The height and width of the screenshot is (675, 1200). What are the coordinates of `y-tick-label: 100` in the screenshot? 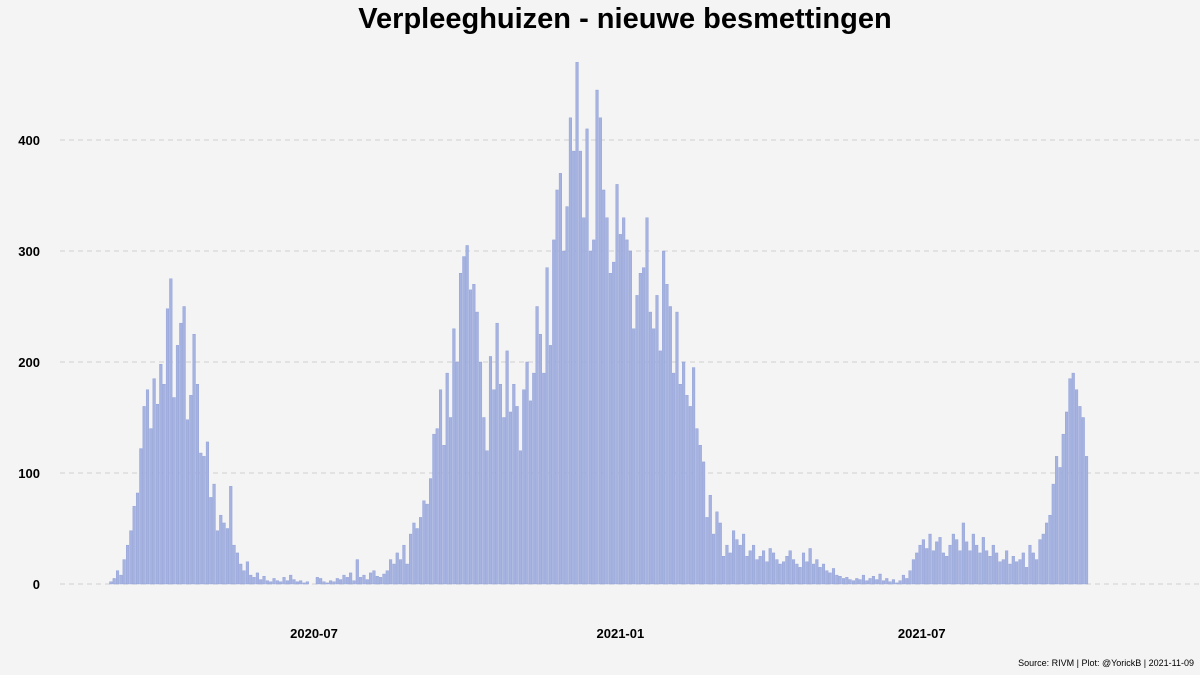 It's located at (29, 473).